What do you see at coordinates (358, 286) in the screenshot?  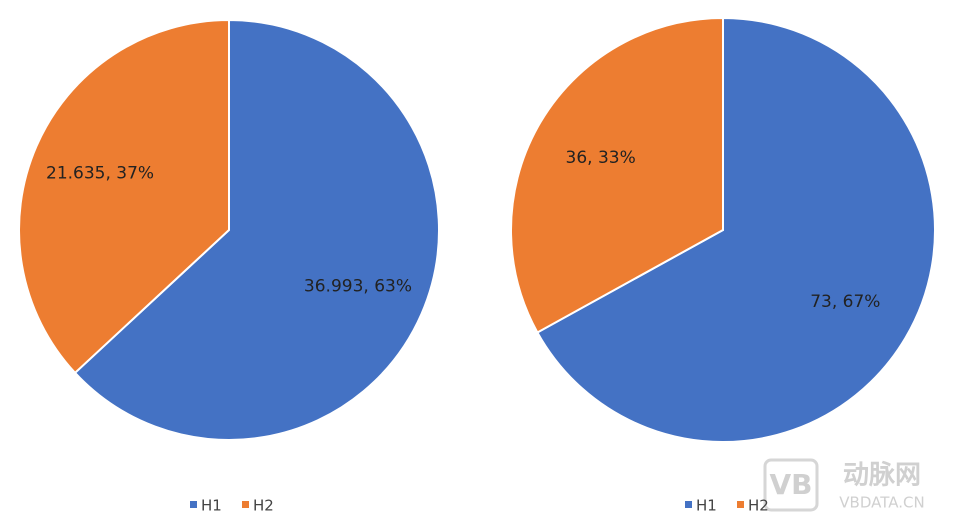 I see `data-label: 36.993, 63%` at bounding box center [358, 286].